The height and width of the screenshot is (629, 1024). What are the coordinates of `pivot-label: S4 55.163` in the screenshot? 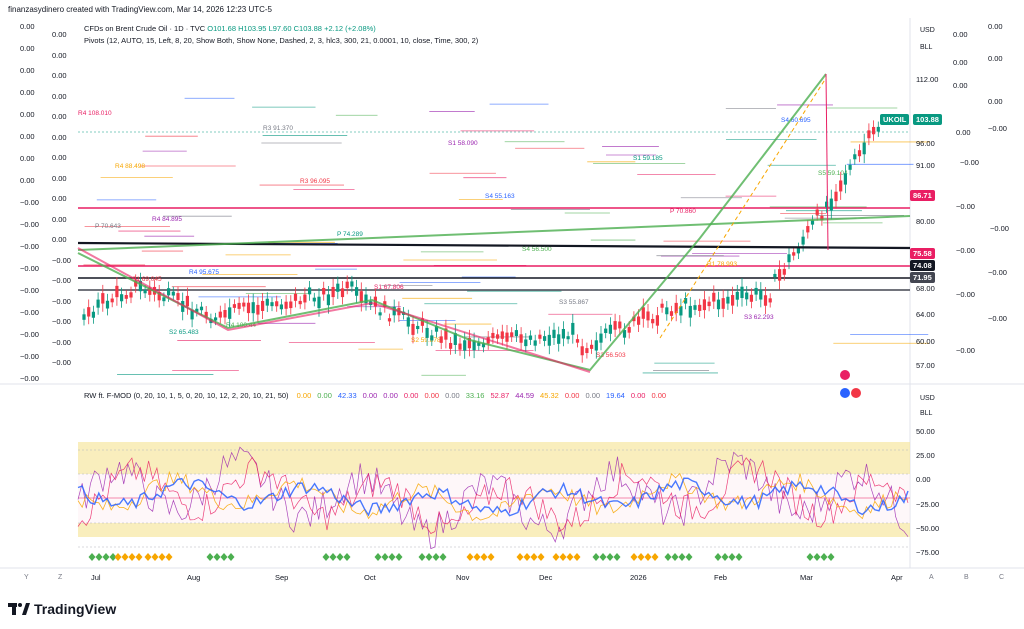 It's located at (500, 196).